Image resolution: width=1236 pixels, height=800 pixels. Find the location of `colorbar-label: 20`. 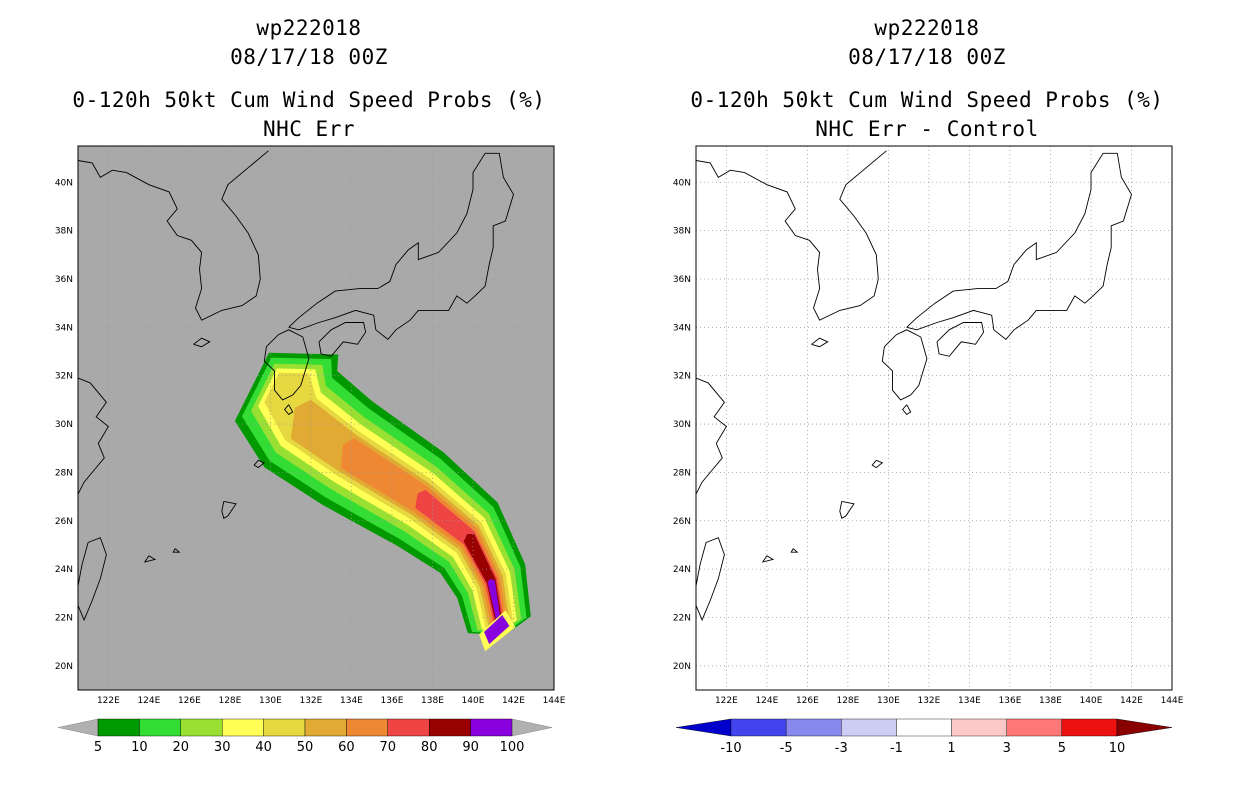

colorbar-label: 20 is located at coordinates (181, 747).